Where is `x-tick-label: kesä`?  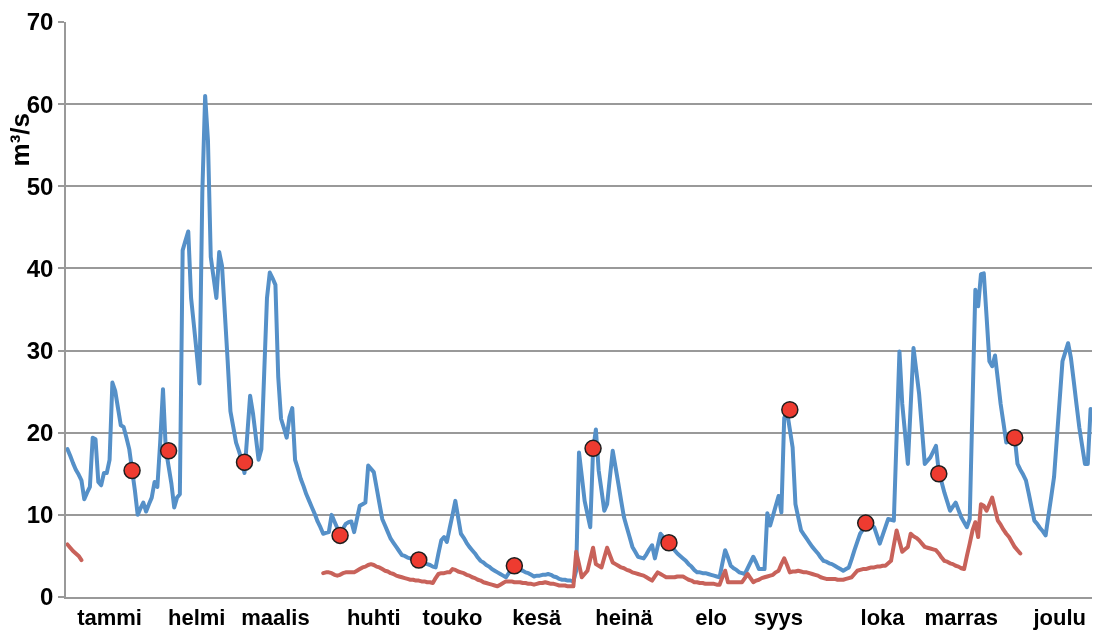 x-tick-label: kesä is located at coordinates (537, 617).